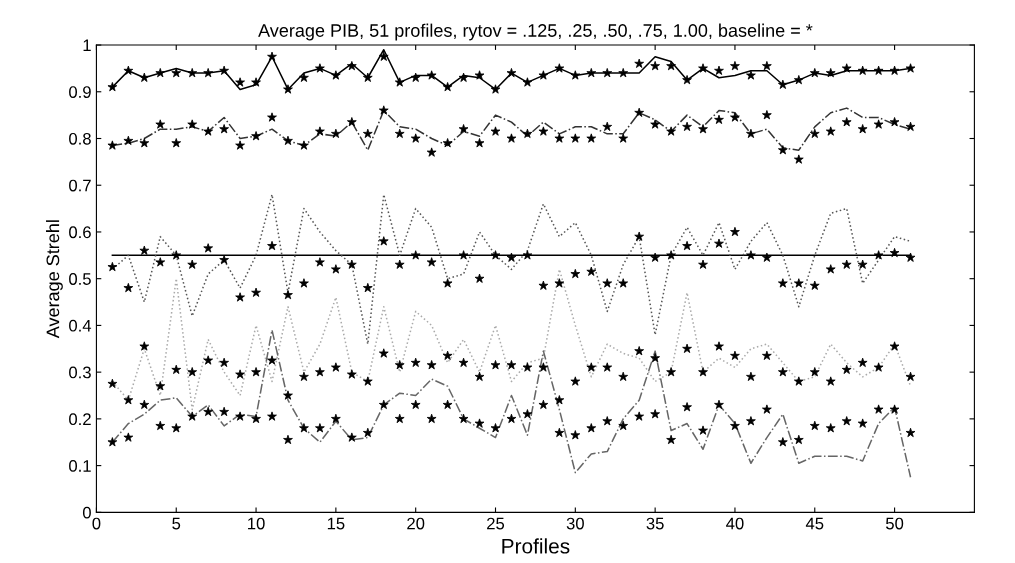 The width and height of the screenshot is (1015, 563). I want to click on y-tick-label: 0.7, so click(80, 185).